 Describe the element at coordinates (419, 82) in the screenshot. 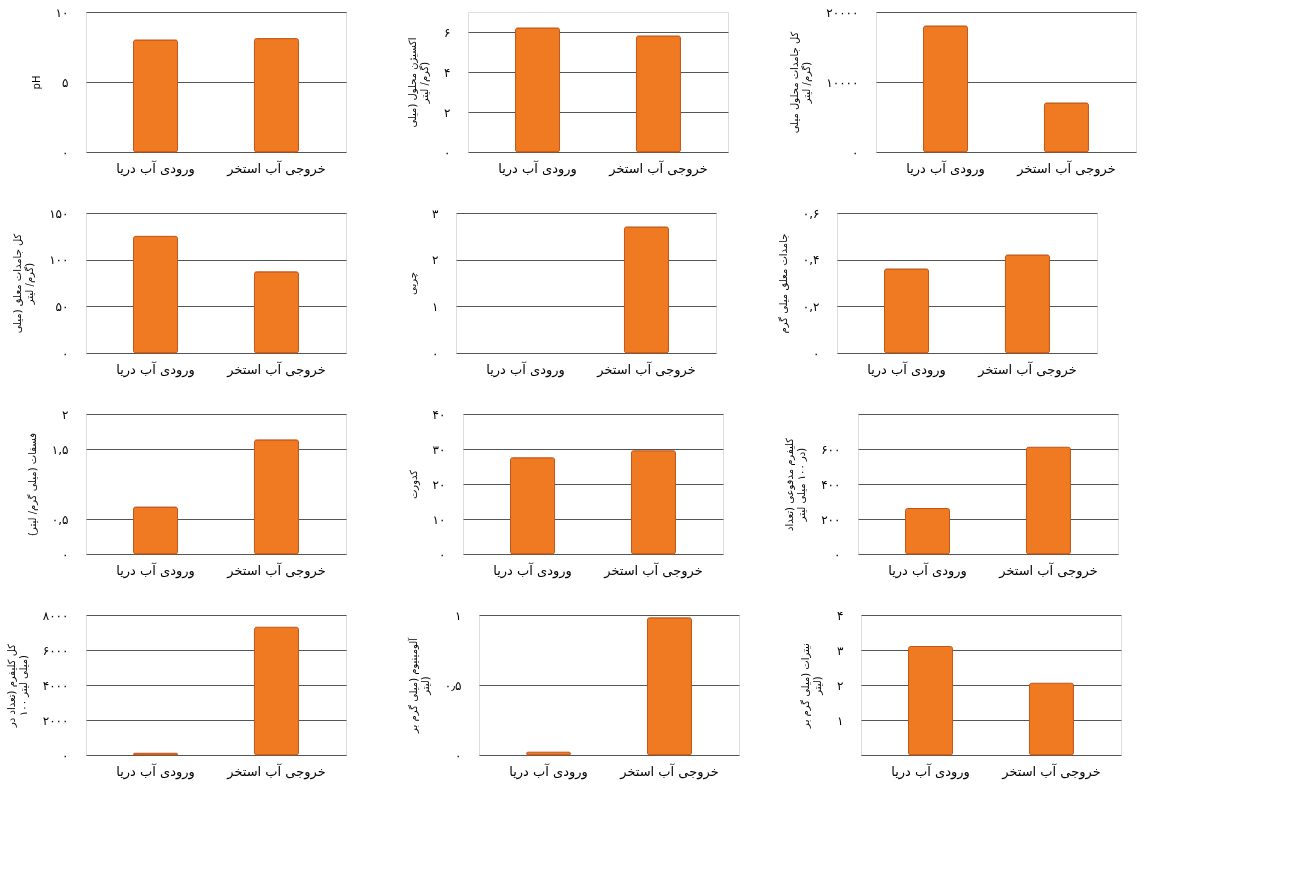

I see `y-axis-title: اکسیژن محلول (میلی گرم/ لیتر)` at that location.